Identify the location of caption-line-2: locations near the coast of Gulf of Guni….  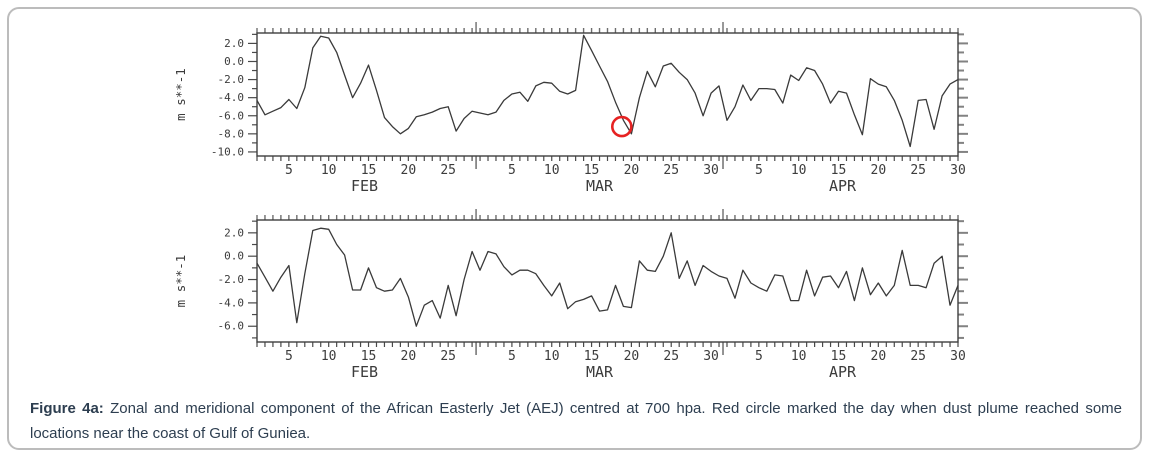
(170, 433).